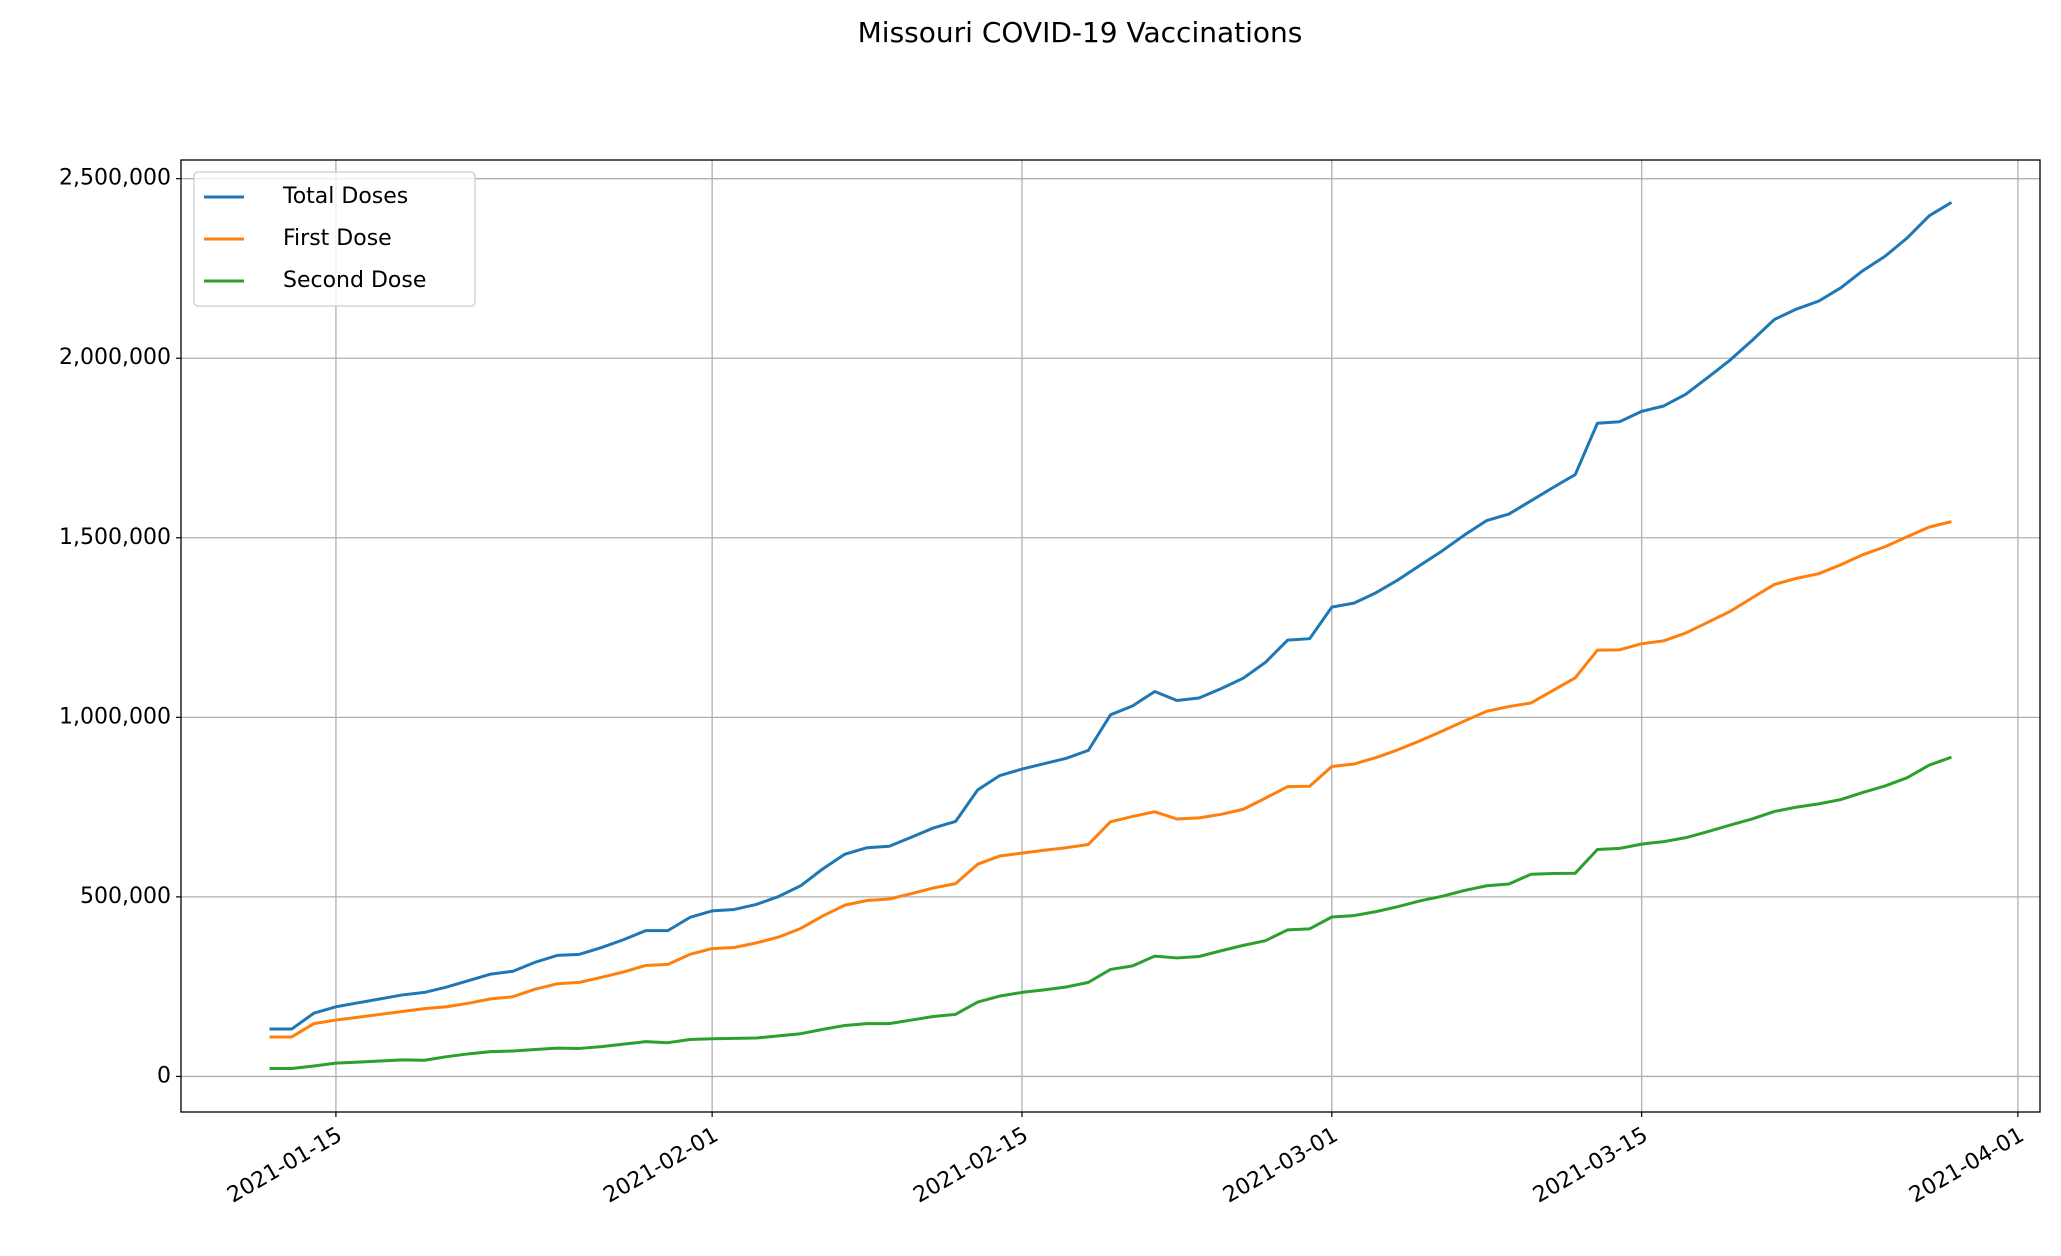 Image resolution: width=2061 pixels, height=1256 pixels. Describe the element at coordinates (337, 238) in the screenshot. I see `legend-label: First Dose` at that location.